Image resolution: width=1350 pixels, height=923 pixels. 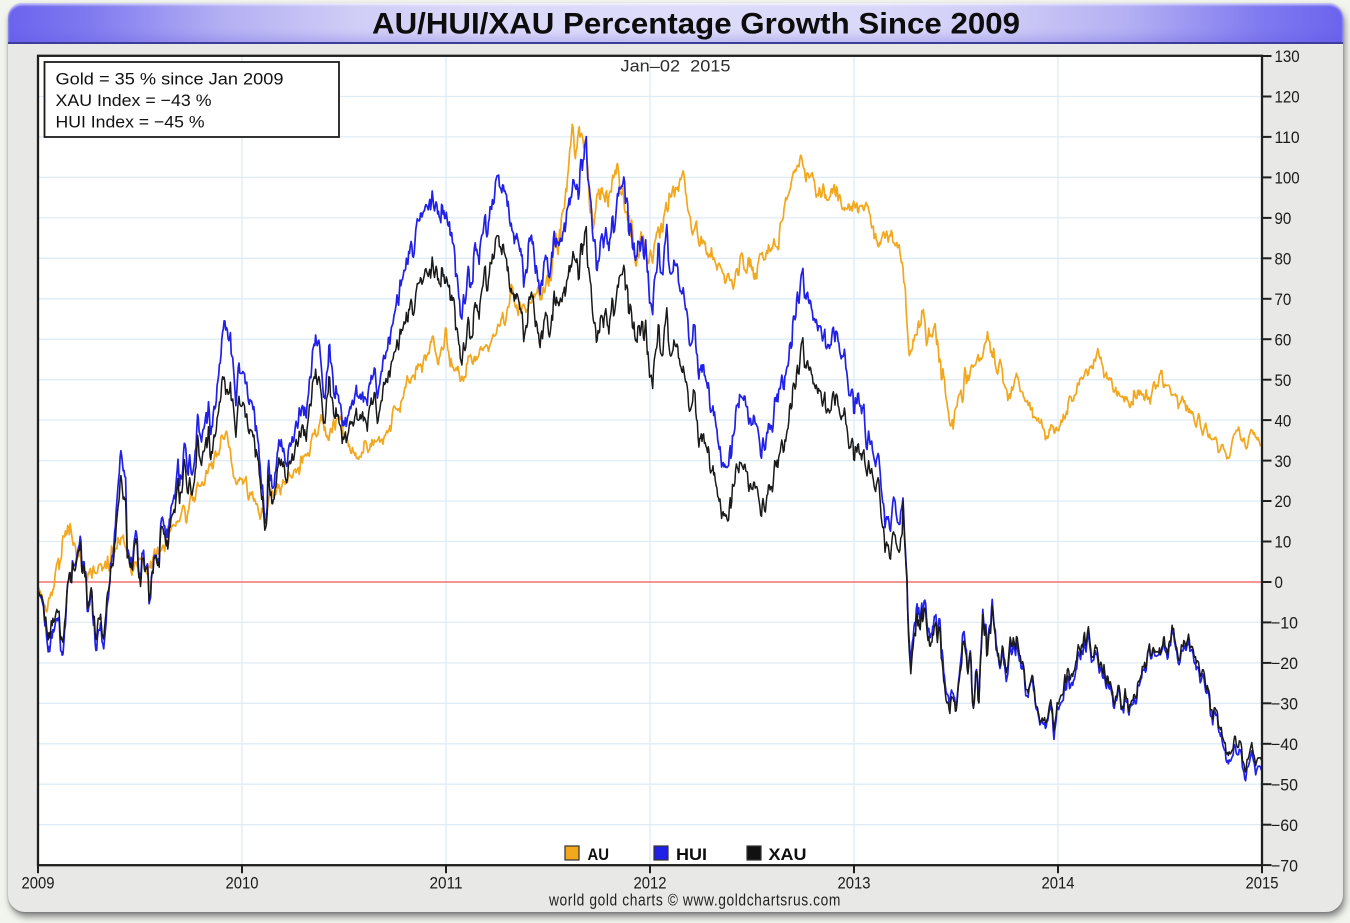 I want to click on svg-text: 80, so click(x=1283, y=259).